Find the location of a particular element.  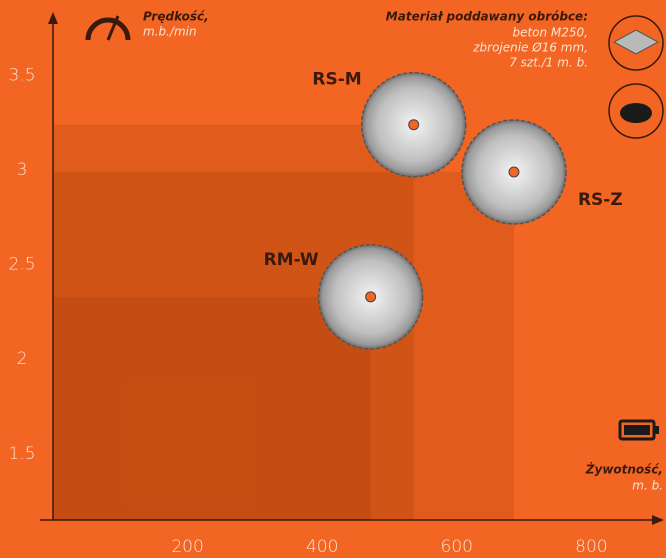

battery-icon is located at coordinates (638, 430).